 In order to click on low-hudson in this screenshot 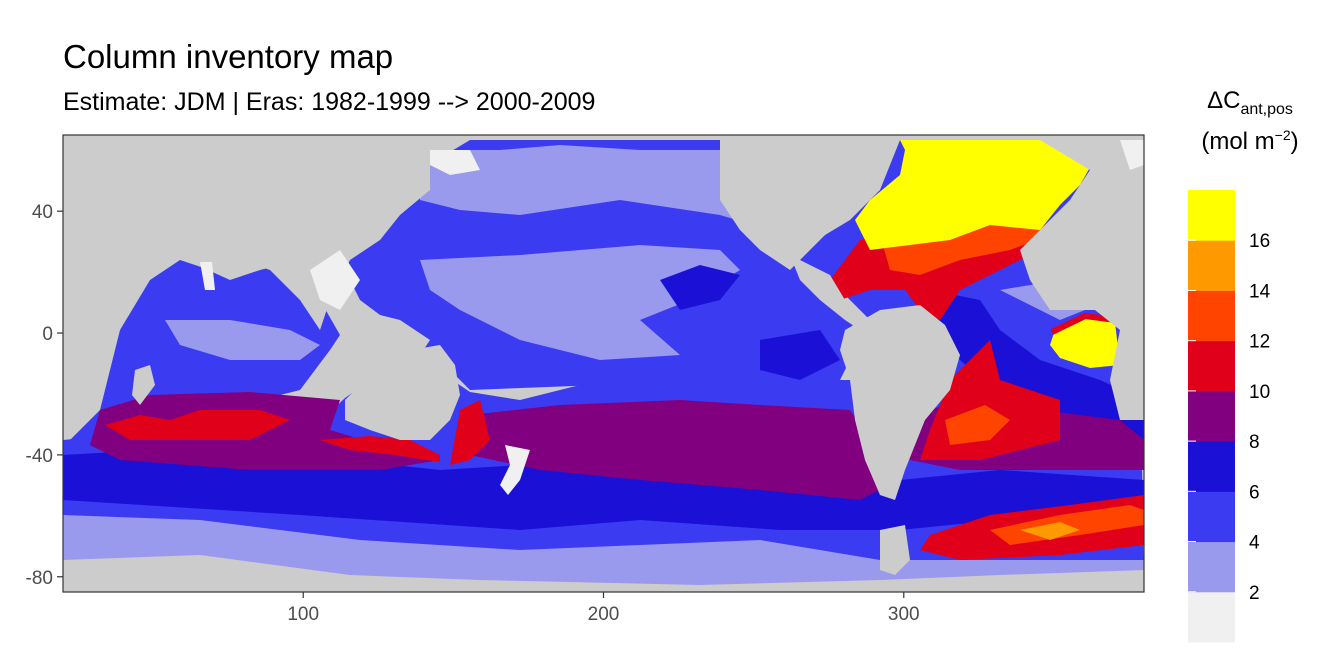, I will do `click(1132, 155)`.